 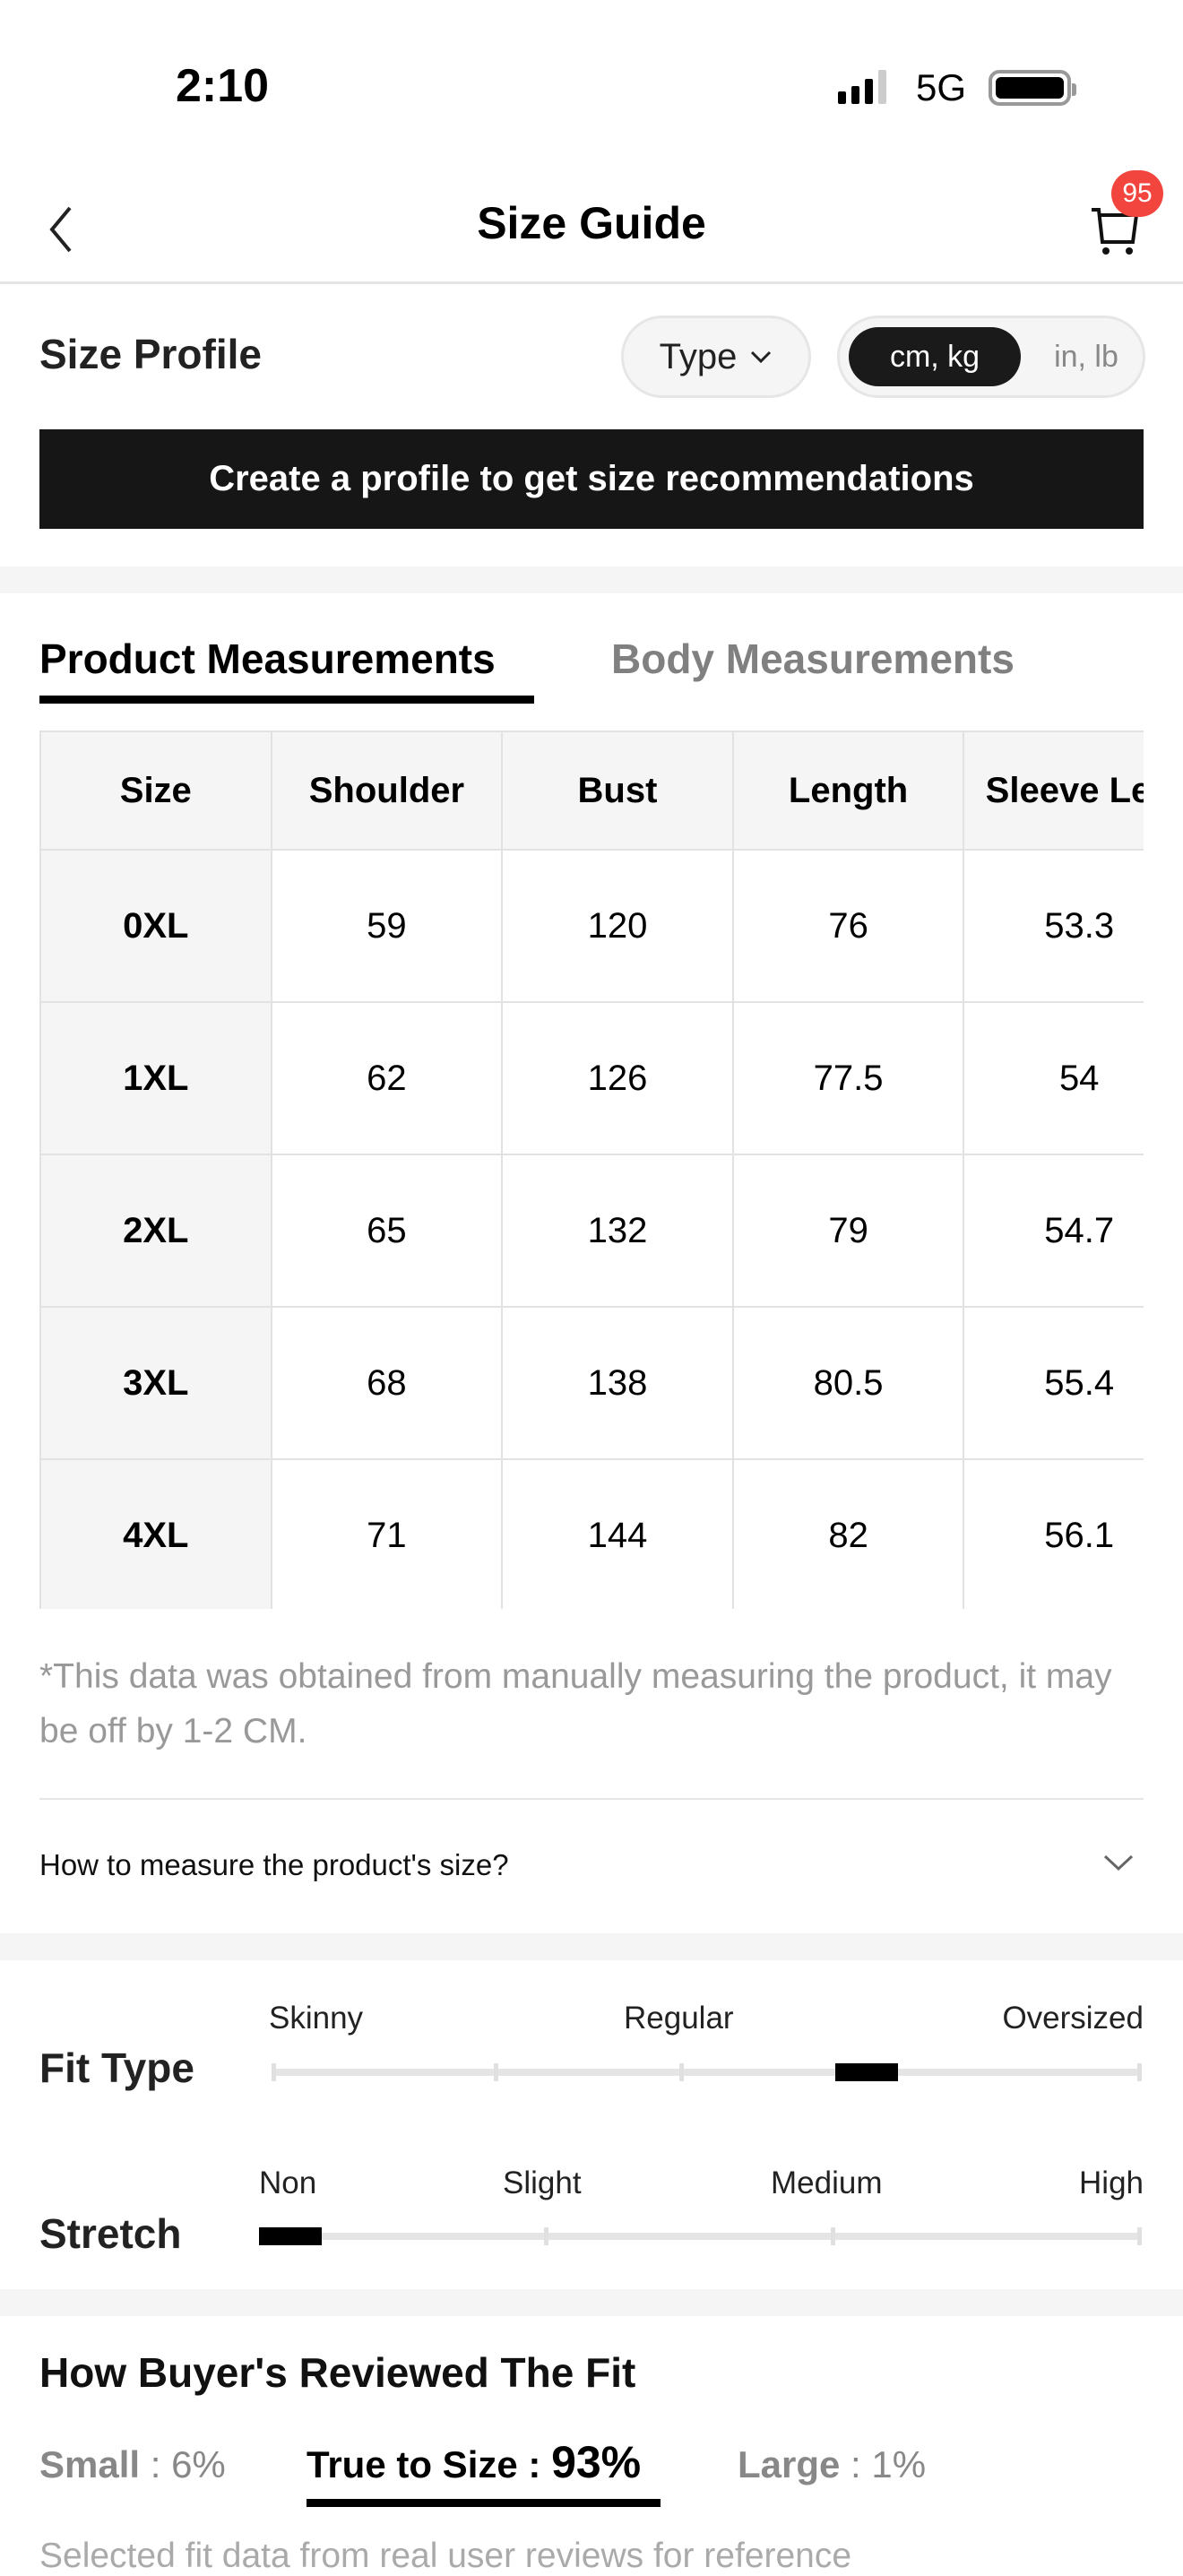 I want to click on type-dropdown: Type, so click(x=716, y=357).